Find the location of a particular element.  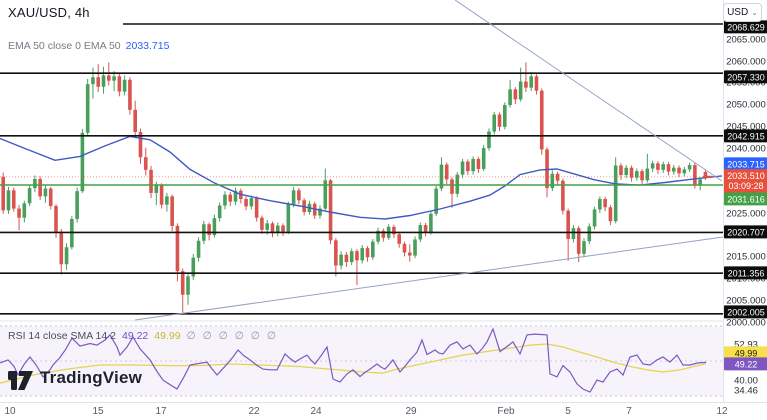

time-tick-label: 5 is located at coordinates (568, 411).